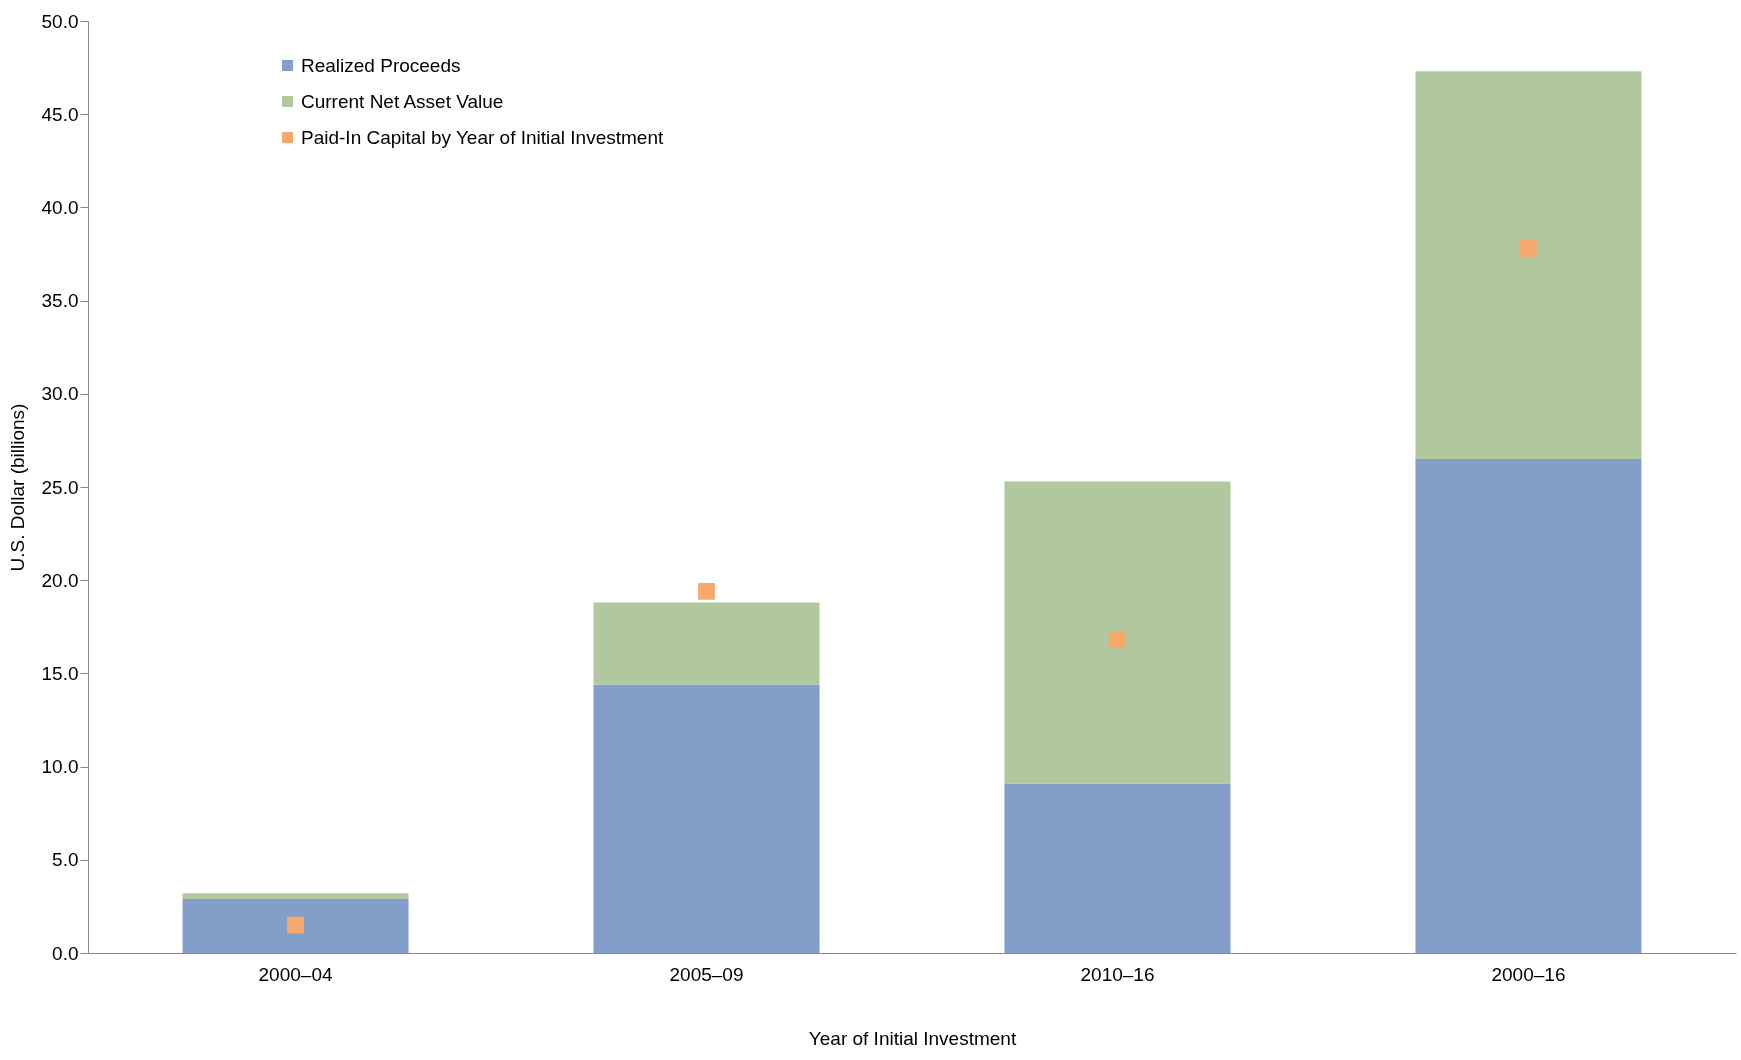  Describe the element at coordinates (60, 21) in the screenshot. I see `y-tick-label: 50.0` at that location.